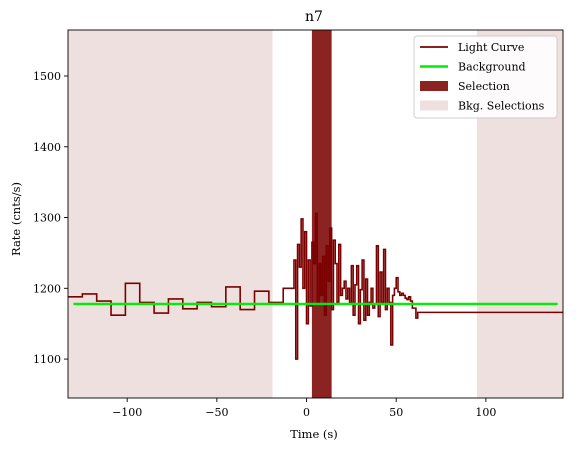 Image resolution: width=576 pixels, height=450 pixels. Describe the element at coordinates (434, 86) in the screenshot. I see `legend-swatch-selection` at that location.